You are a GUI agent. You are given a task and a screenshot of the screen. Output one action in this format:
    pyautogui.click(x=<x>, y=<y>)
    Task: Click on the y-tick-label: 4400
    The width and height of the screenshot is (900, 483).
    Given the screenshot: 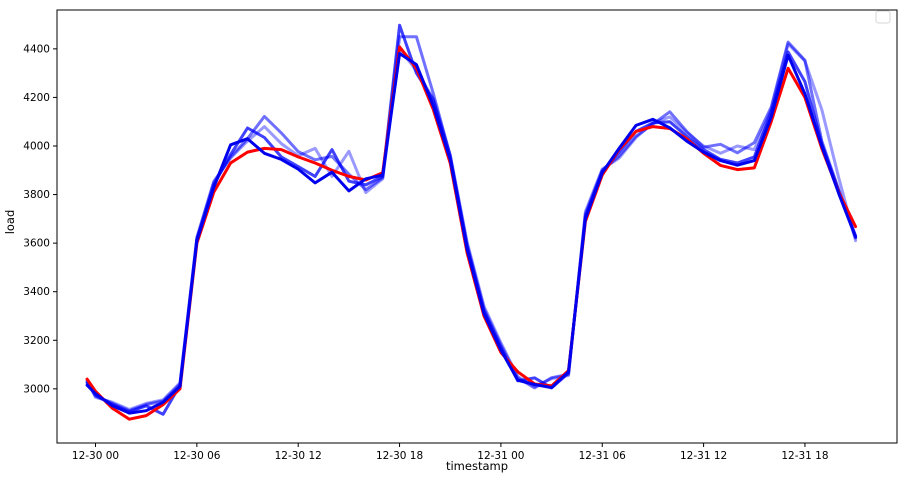 What is the action you would take?
    pyautogui.click(x=36, y=49)
    